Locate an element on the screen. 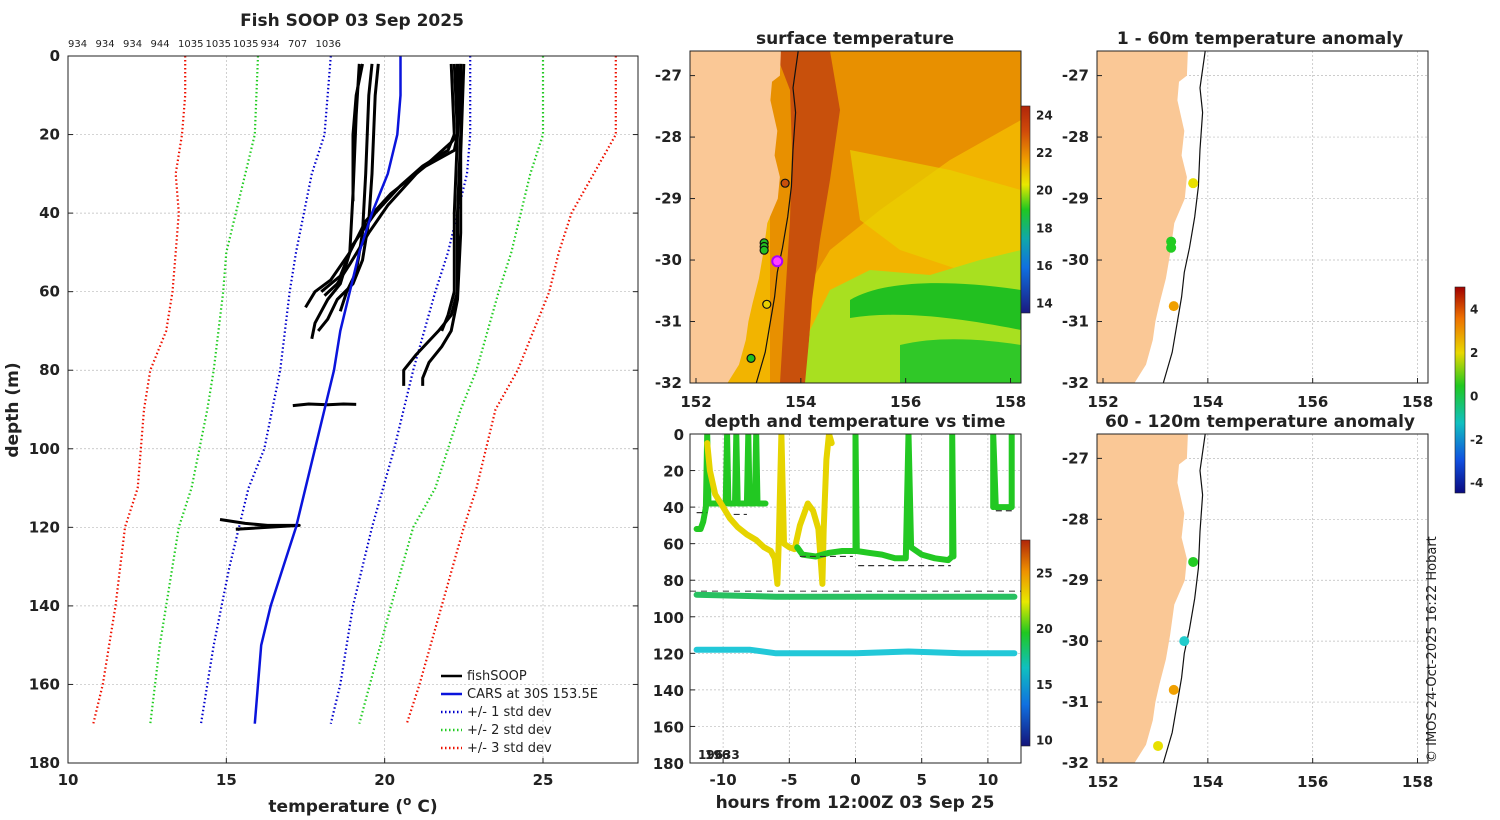 This screenshot has height=820, width=1500. anomaly-1-60-ytick-label: -27 is located at coordinates (1075, 76).